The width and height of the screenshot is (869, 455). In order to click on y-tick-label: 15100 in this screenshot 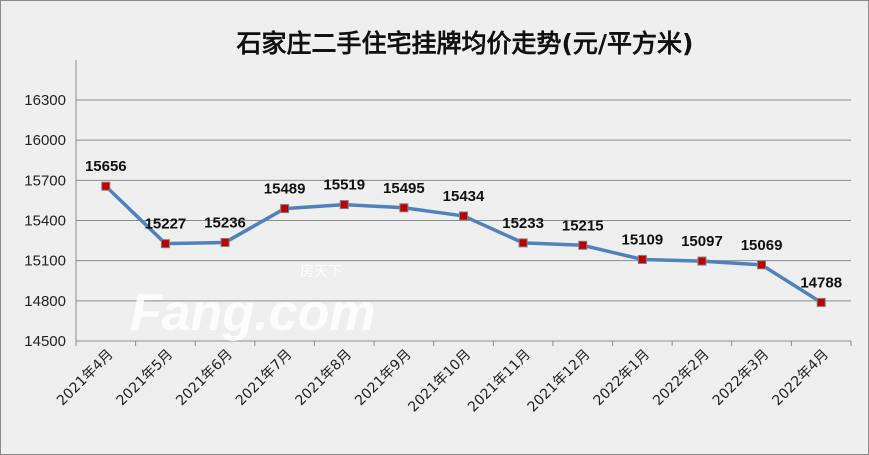, I will do `click(45, 261)`.